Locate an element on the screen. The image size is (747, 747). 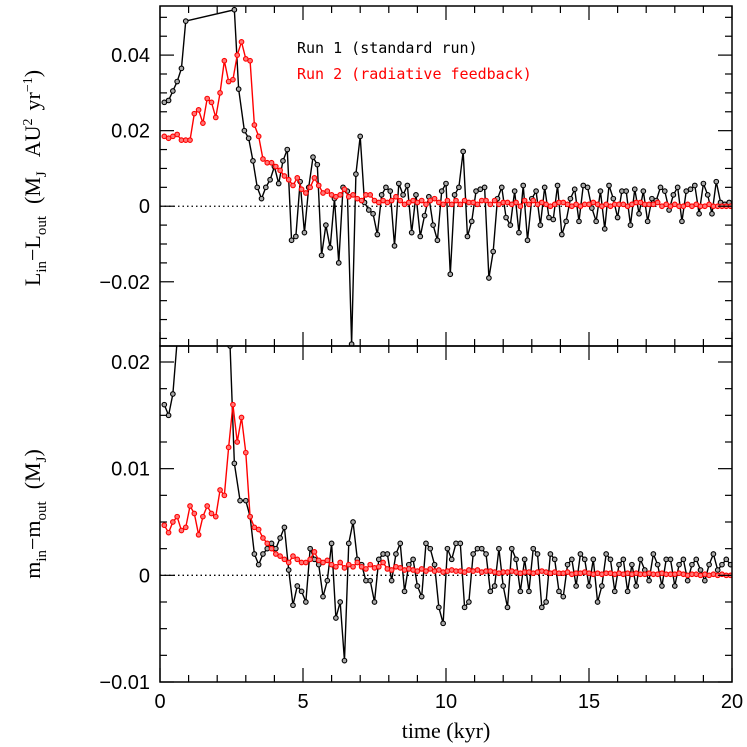
xtick-label: 10 is located at coordinates (446, 702).